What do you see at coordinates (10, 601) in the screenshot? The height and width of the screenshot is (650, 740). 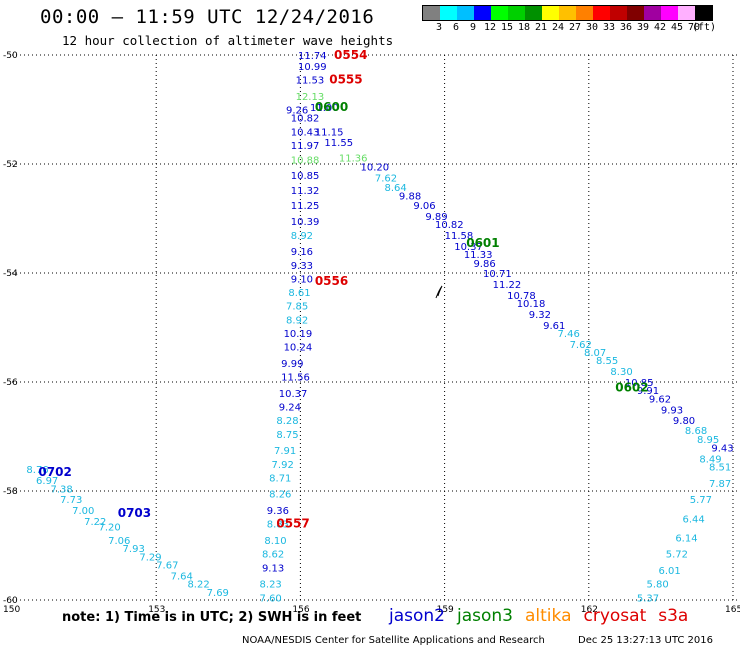 I see `latitude-label: -60` at bounding box center [10, 601].